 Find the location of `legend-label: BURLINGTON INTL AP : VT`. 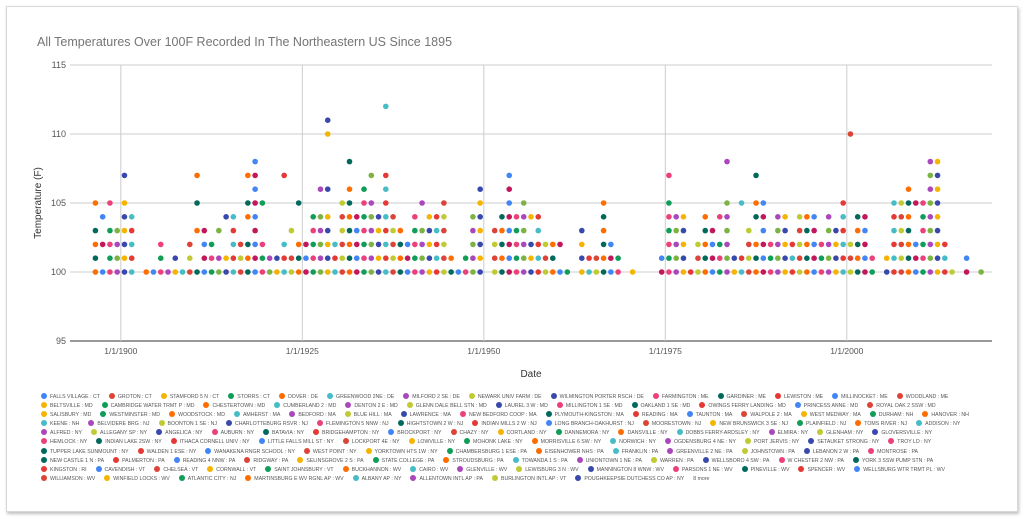

legend-label: BURLINGTON INTL AP : VT is located at coordinates (533, 478).